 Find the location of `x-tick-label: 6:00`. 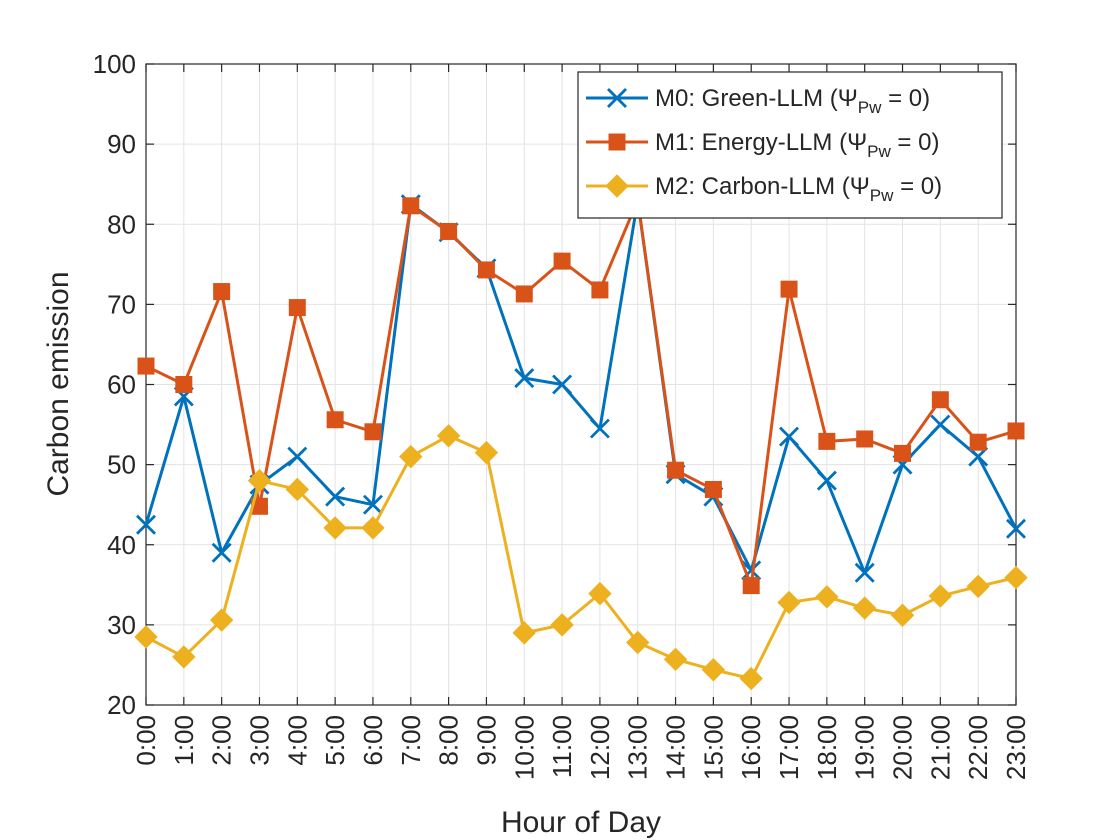

x-tick-label: 6:00 is located at coordinates (373, 740).